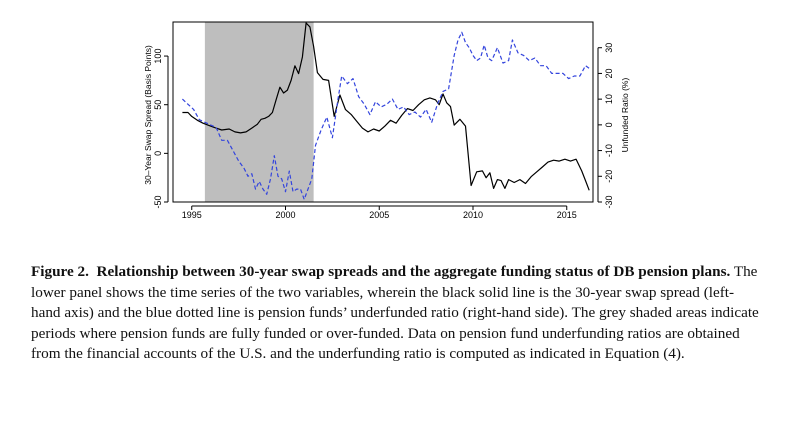 This screenshot has height=429, width=786. What do you see at coordinates (148, 115) in the screenshot?
I see `left-axis-label: 30–Year Swap Spread (Basis Points)` at bounding box center [148, 115].